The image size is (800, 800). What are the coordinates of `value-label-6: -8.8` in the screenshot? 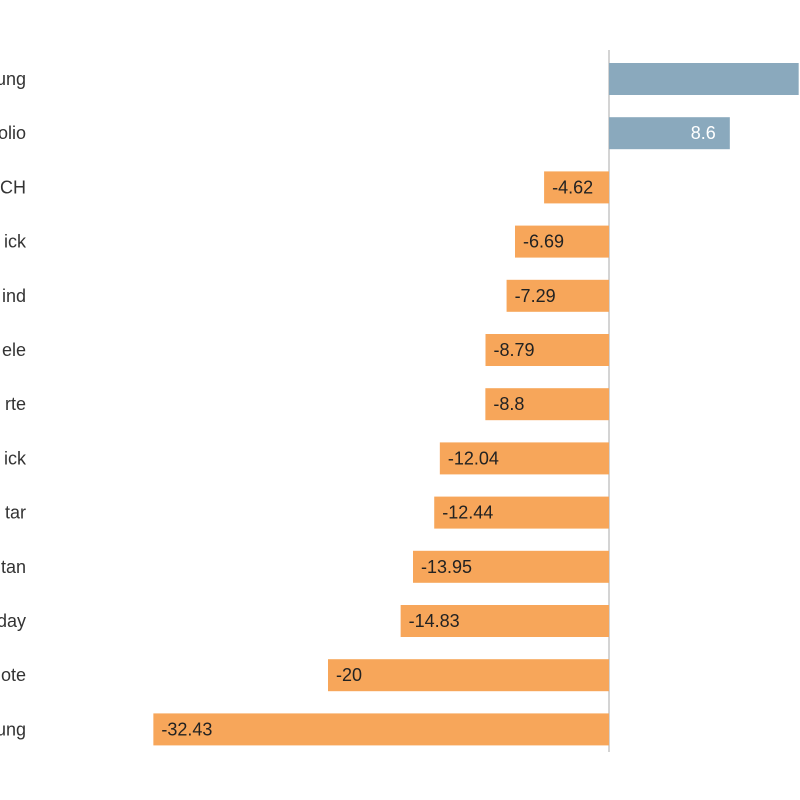 It's located at (508, 404).